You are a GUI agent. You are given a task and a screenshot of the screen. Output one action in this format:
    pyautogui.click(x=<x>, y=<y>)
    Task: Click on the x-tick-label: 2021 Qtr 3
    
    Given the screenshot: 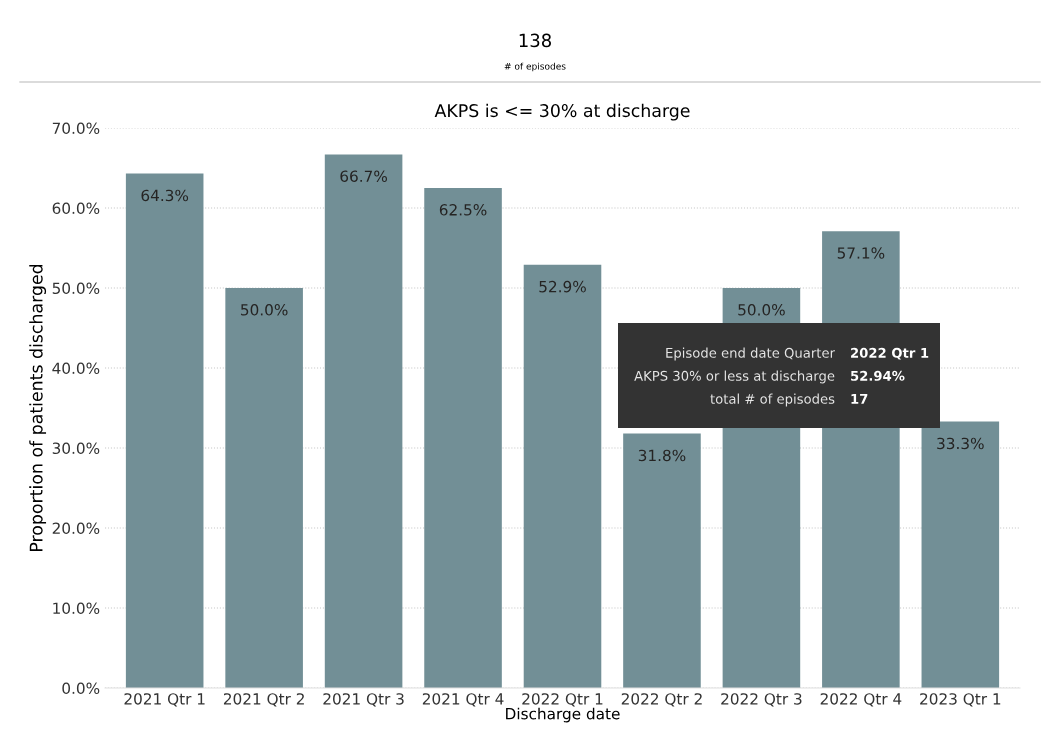 What is the action you would take?
    pyautogui.click(x=363, y=700)
    